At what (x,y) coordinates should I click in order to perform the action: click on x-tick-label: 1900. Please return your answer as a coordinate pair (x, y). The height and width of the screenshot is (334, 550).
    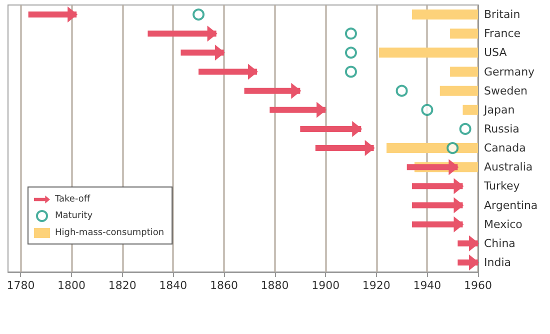
    Looking at the image, I should click on (326, 285).